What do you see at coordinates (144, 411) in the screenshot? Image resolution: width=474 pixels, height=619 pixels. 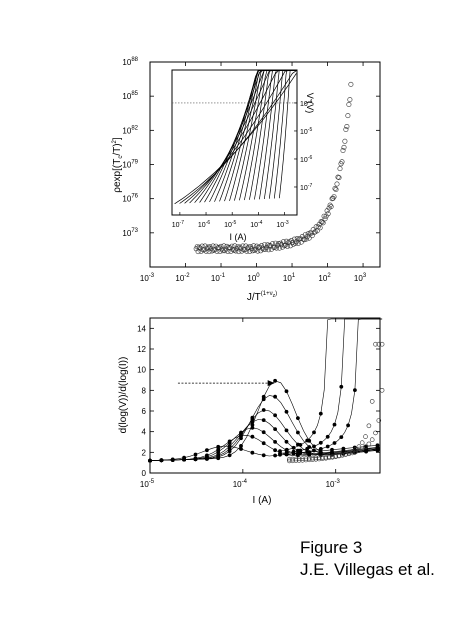 I see `bottom-y-tick-label: 6` at bounding box center [144, 411].